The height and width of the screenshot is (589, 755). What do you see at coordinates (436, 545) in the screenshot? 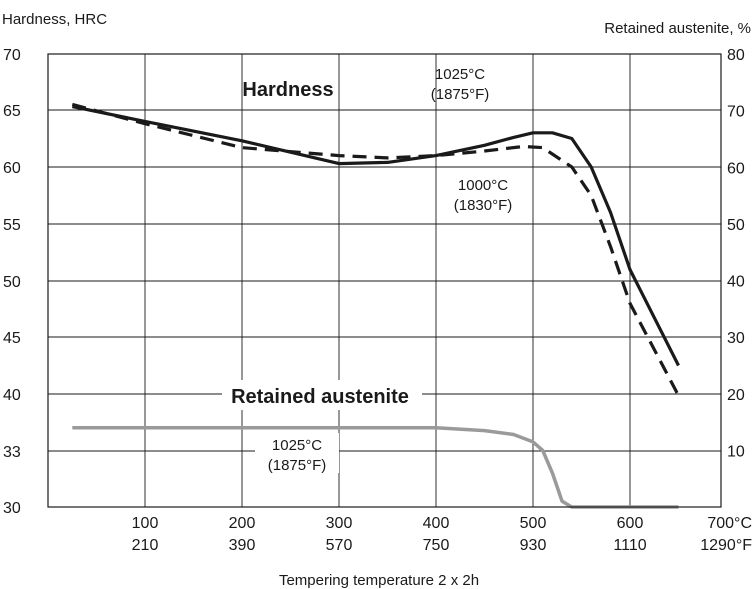
I see `x-tick-label-f: 750` at bounding box center [436, 545].